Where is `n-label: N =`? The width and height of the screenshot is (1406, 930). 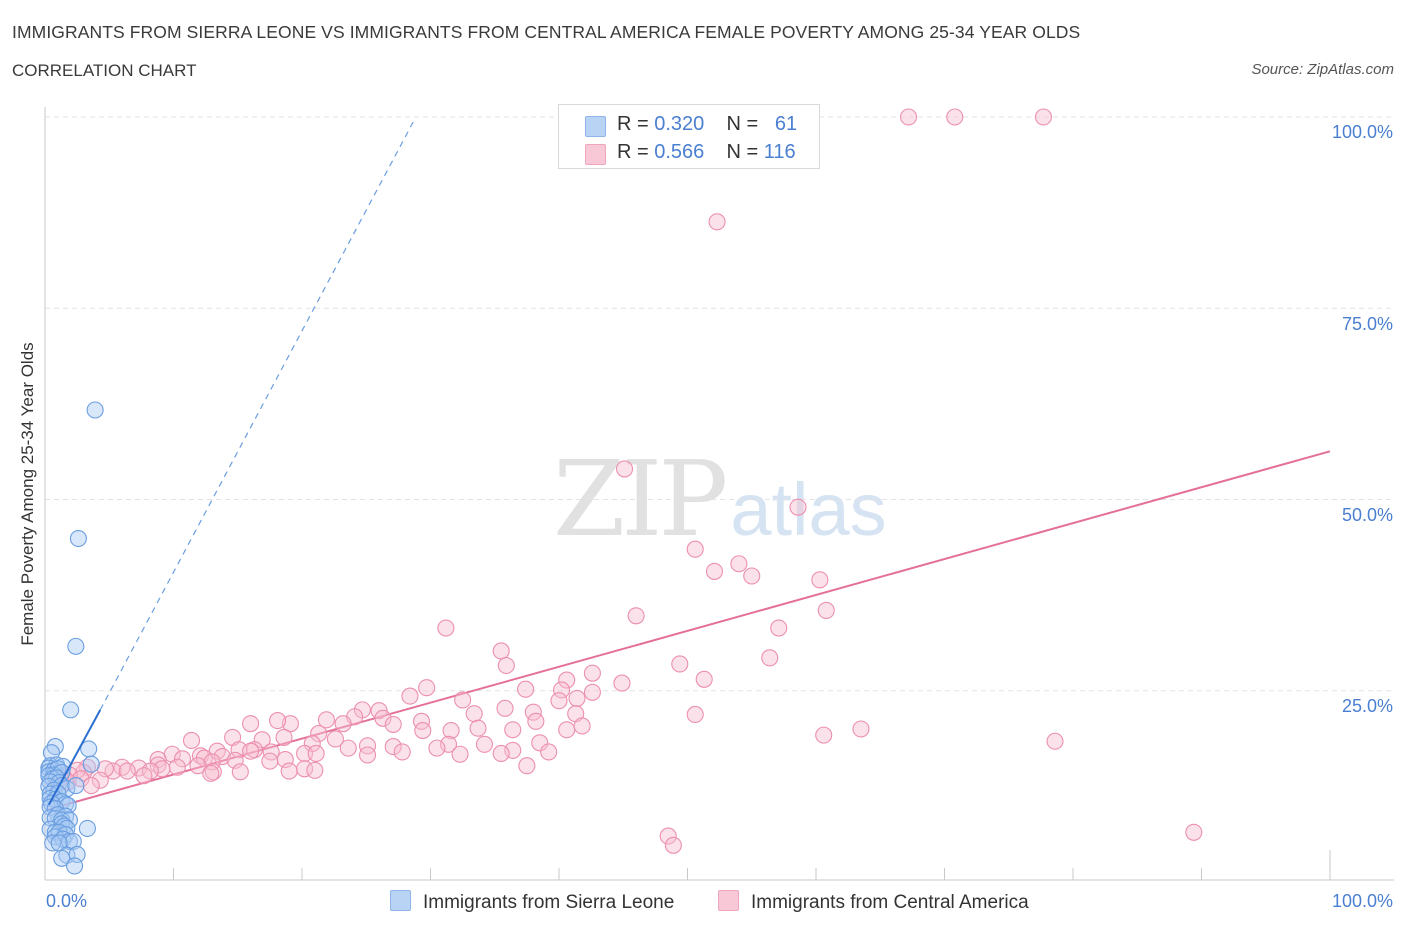
n-label: N = is located at coordinates (745, 152).